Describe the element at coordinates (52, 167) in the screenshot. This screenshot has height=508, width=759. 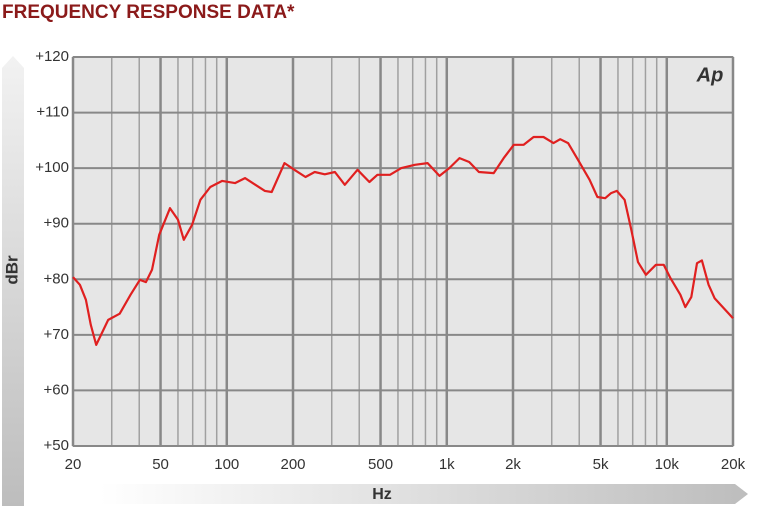
I see `y-tick-label: +100` at that location.